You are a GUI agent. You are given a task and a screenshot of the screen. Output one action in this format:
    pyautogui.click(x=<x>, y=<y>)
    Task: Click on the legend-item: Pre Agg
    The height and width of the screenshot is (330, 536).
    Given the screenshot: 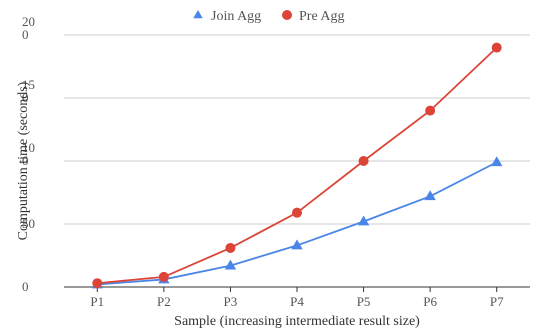 What is the action you would take?
    pyautogui.click(x=313, y=16)
    